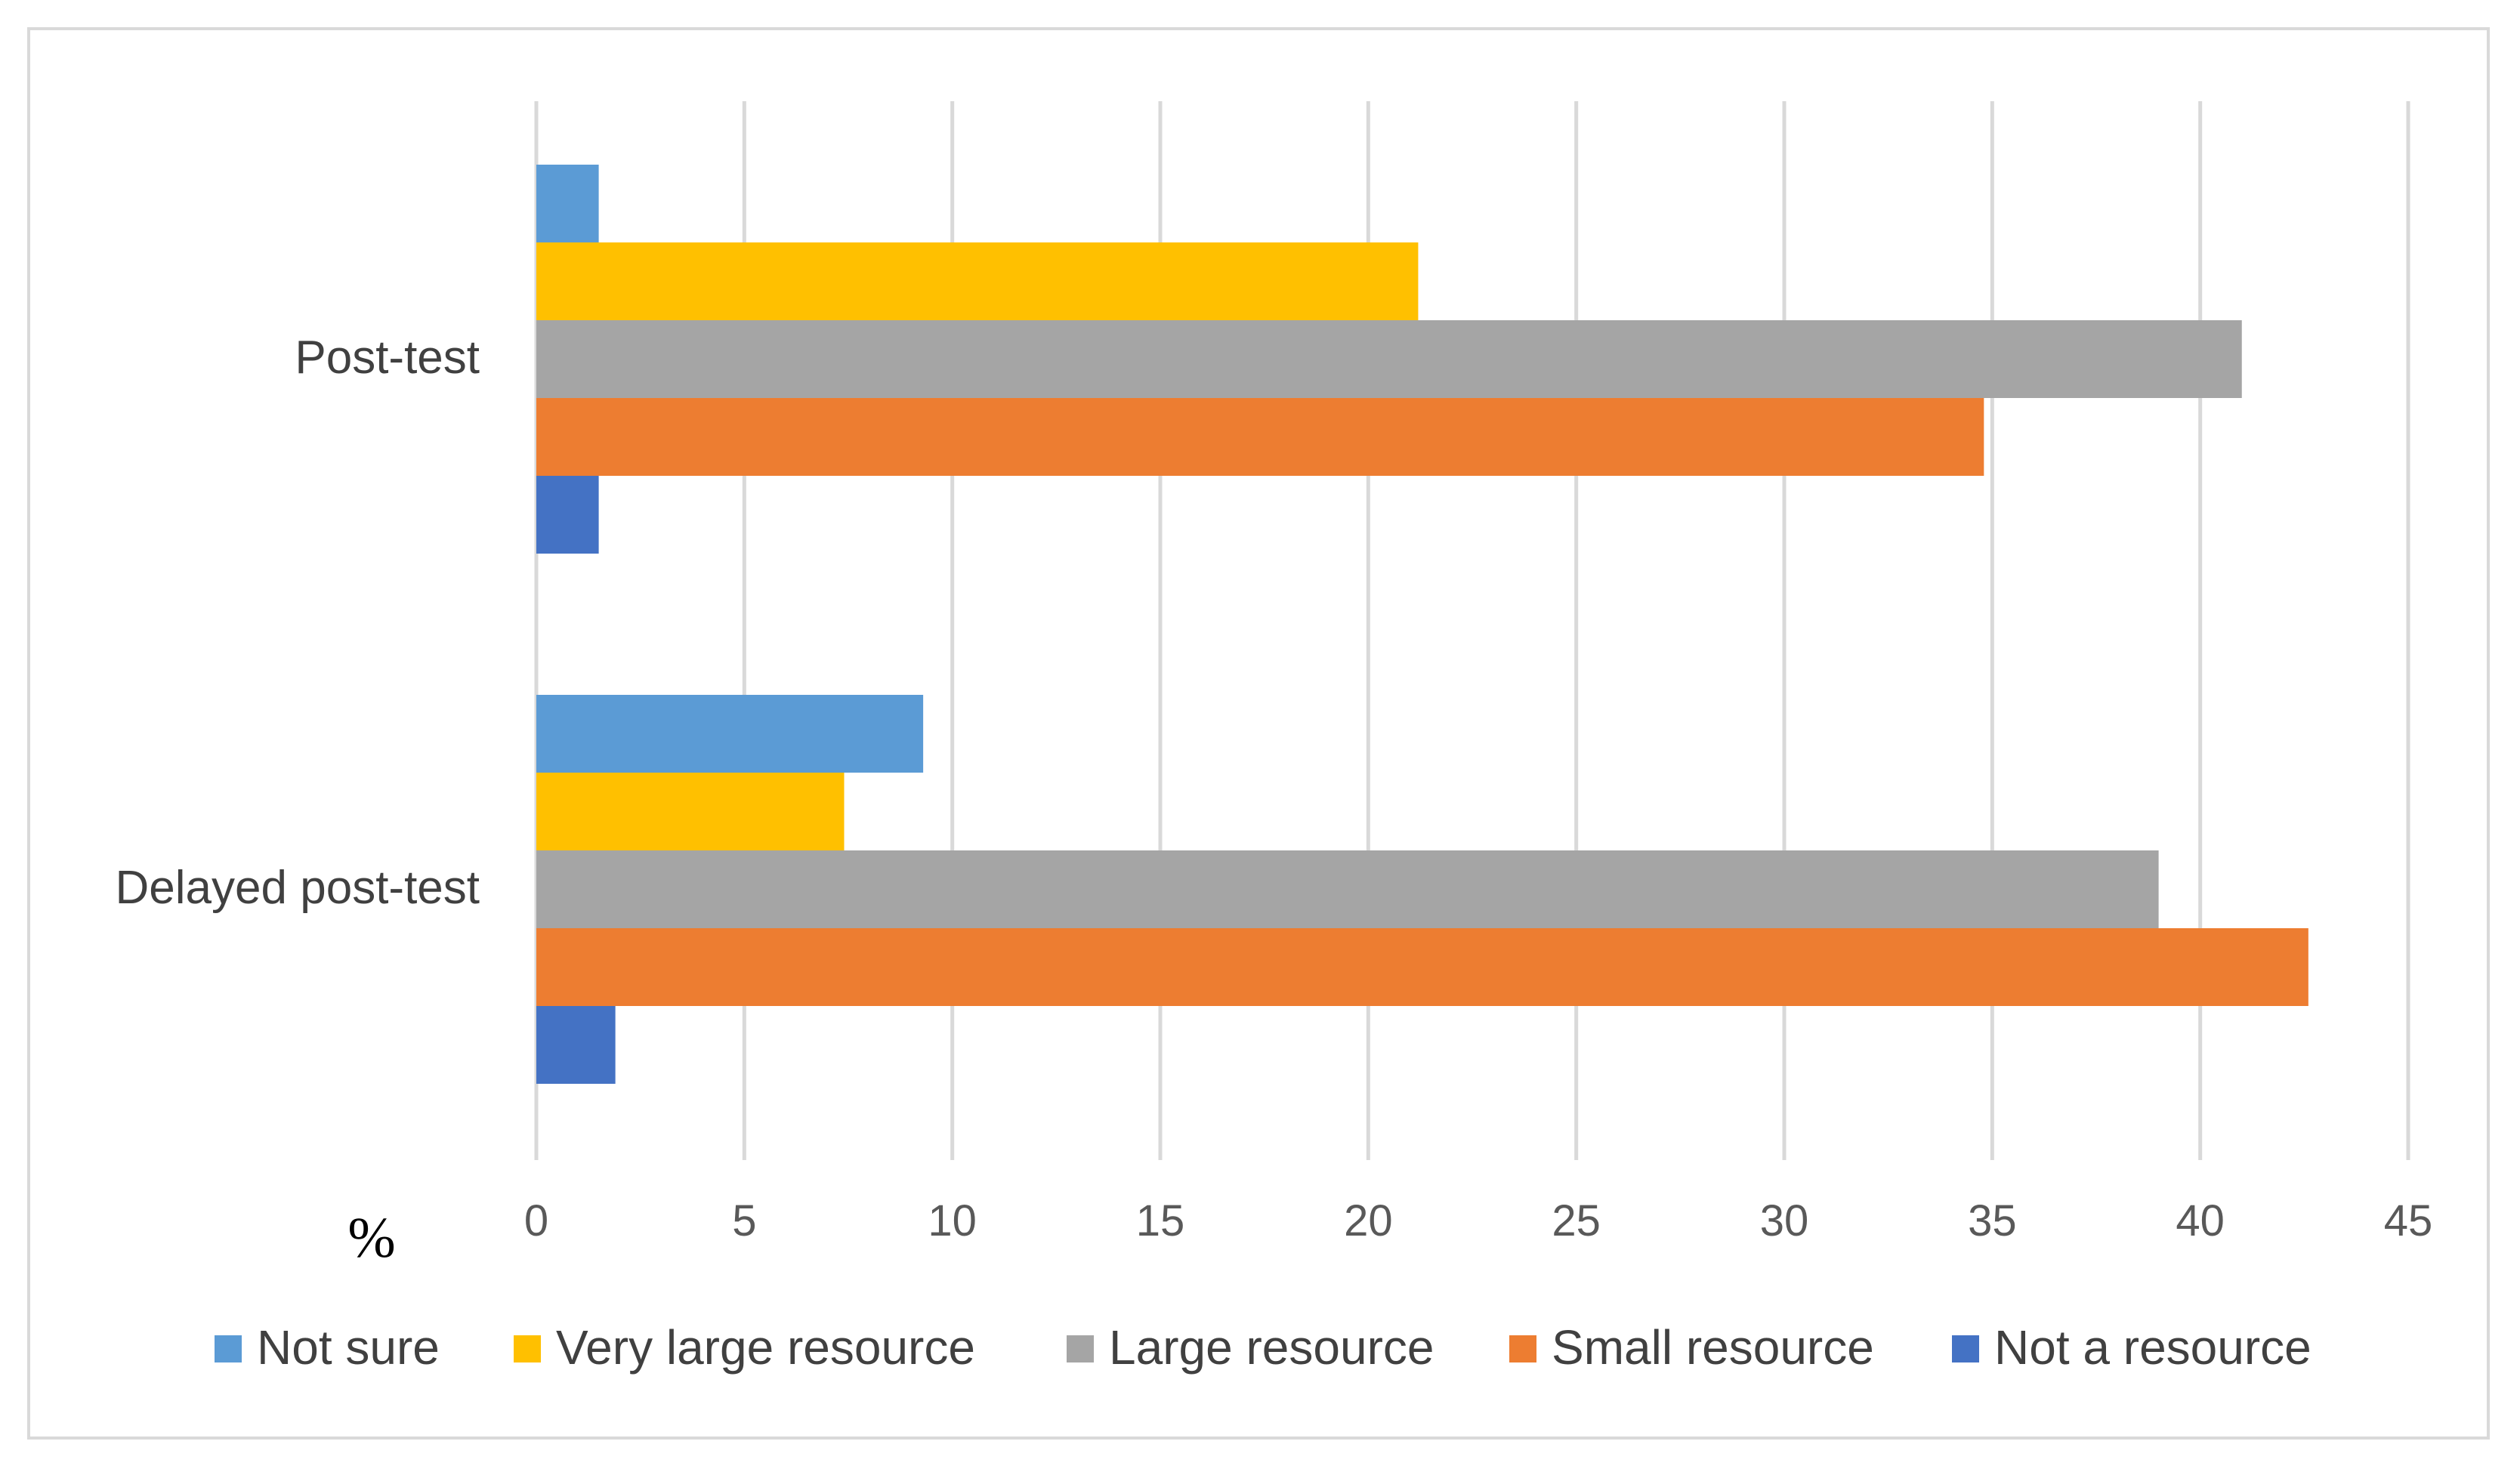  I want to click on legend-item: Very large resource, so click(744, 1347).